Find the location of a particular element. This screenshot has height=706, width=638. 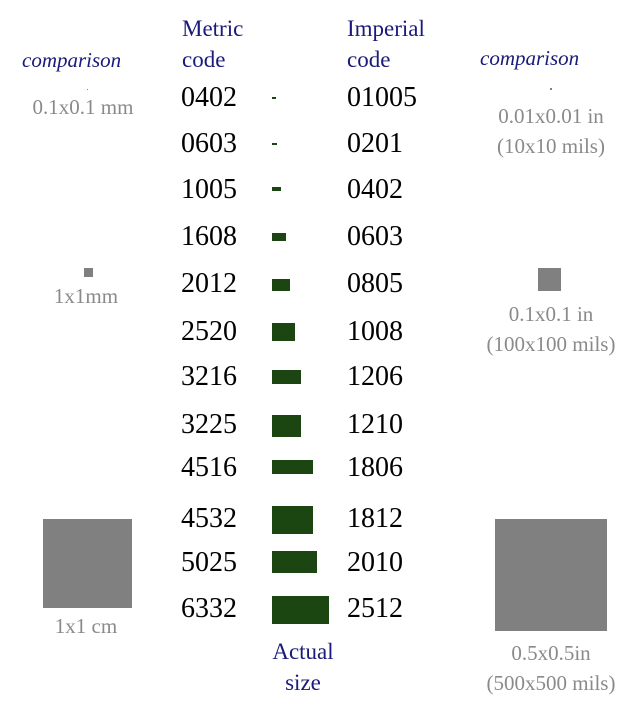

comparison-label-1cm: 1x1 cm is located at coordinates (86, 626).